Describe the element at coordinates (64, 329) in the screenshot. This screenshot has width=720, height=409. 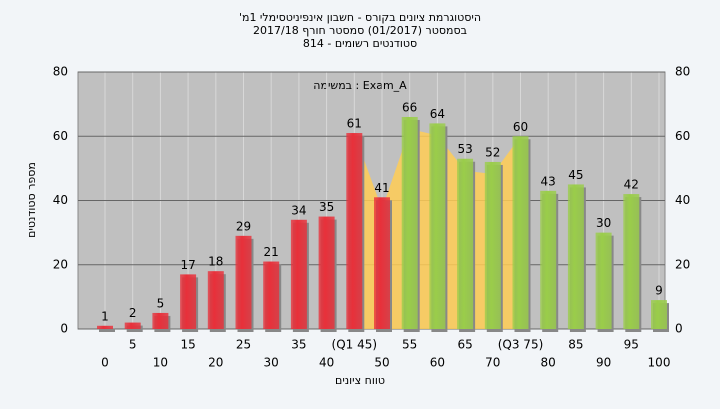
I see `y-tick-label: 0` at that location.